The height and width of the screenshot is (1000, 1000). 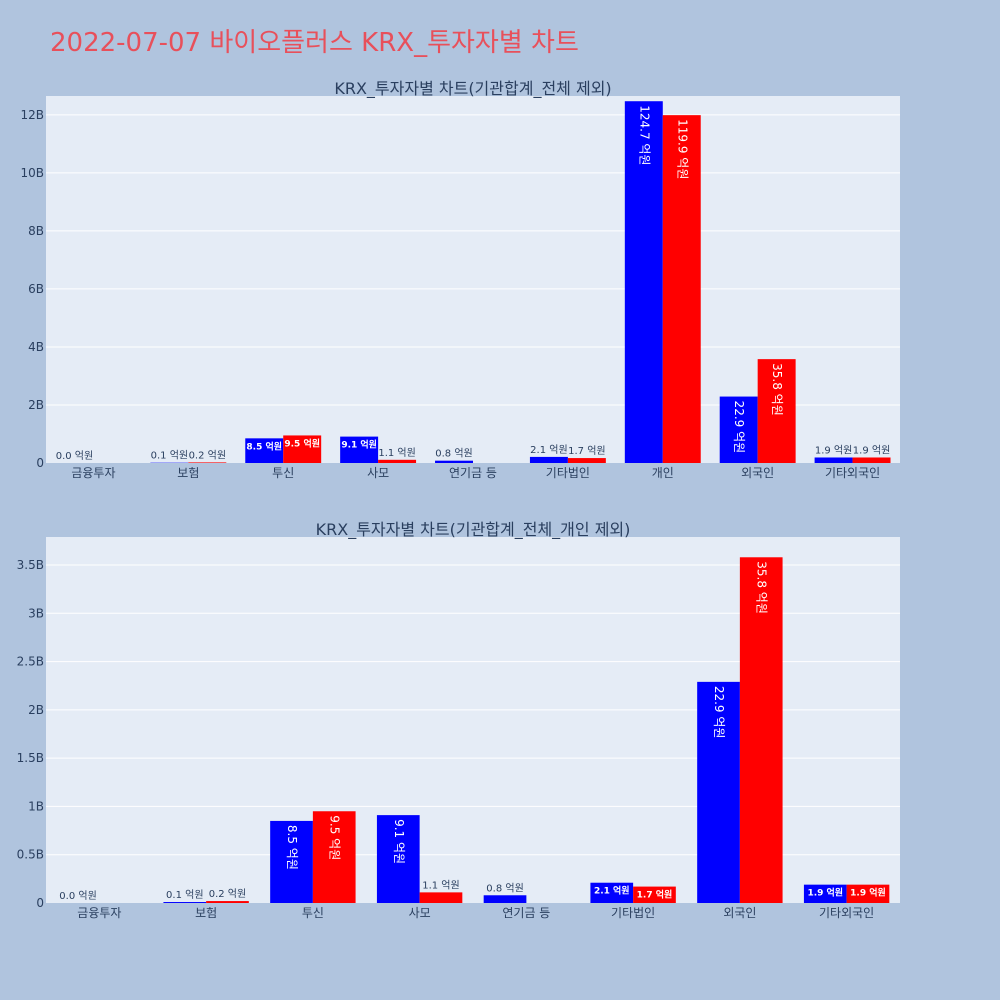 I want to click on x-tick-label: 개인, so click(x=663, y=473).